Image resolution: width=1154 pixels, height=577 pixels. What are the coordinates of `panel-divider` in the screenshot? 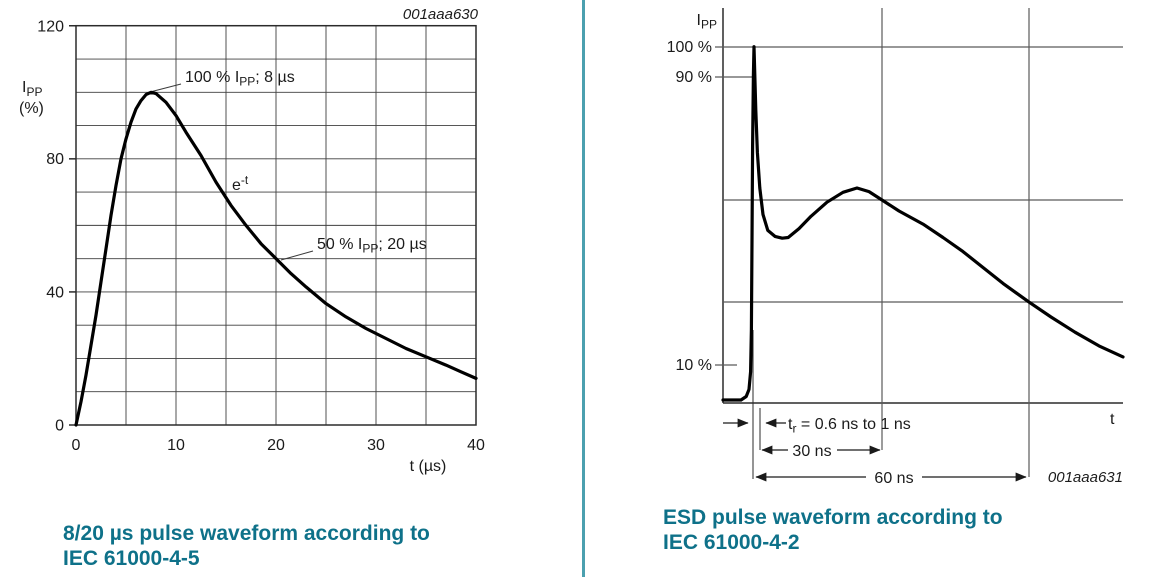 It's located at (583, 288).